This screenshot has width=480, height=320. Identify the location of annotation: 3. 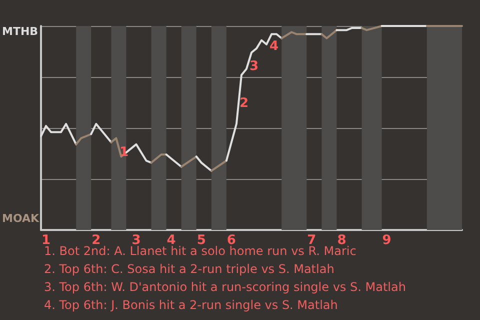
(254, 66).